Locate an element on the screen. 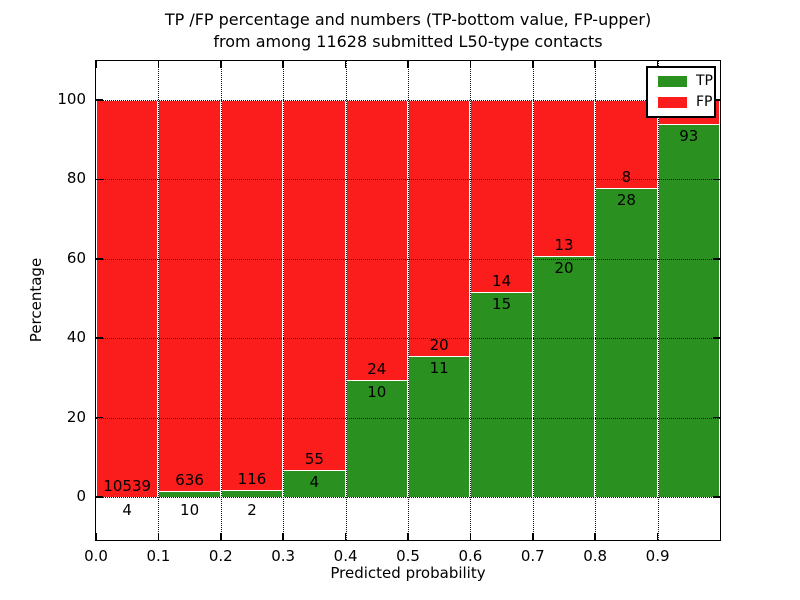 The width and height of the screenshot is (800, 600). fp-count-label: 13 is located at coordinates (564, 245).